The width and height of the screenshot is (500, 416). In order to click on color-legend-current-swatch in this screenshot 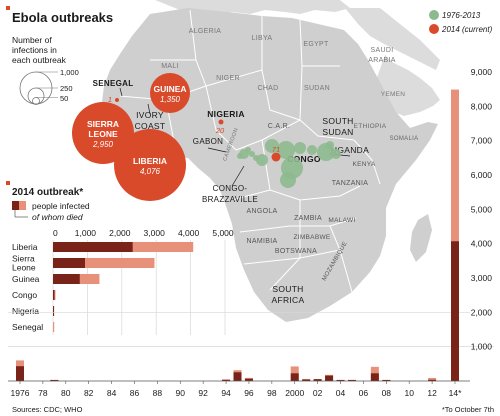, I will do `click(434, 29)`.